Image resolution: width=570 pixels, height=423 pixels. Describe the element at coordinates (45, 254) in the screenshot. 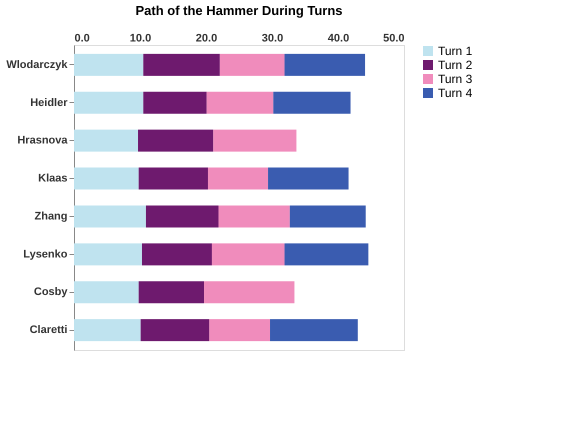

I see `y-tick-label: Lysenko` at that location.